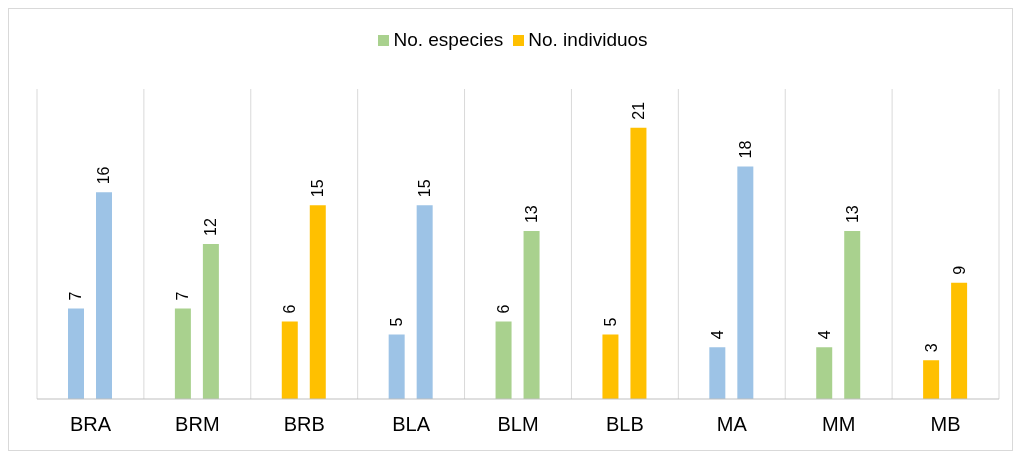 Image resolution: width=1019 pixels, height=457 pixels. What do you see at coordinates (732, 424) in the screenshot?
I see `x-tick-label: MA` at bounding box center [732, 424].